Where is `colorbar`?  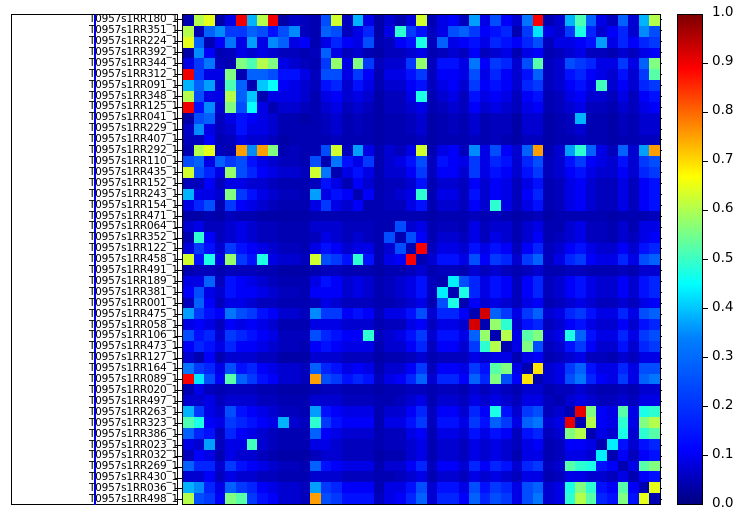
colorbar is located at coordinates (690, 259).